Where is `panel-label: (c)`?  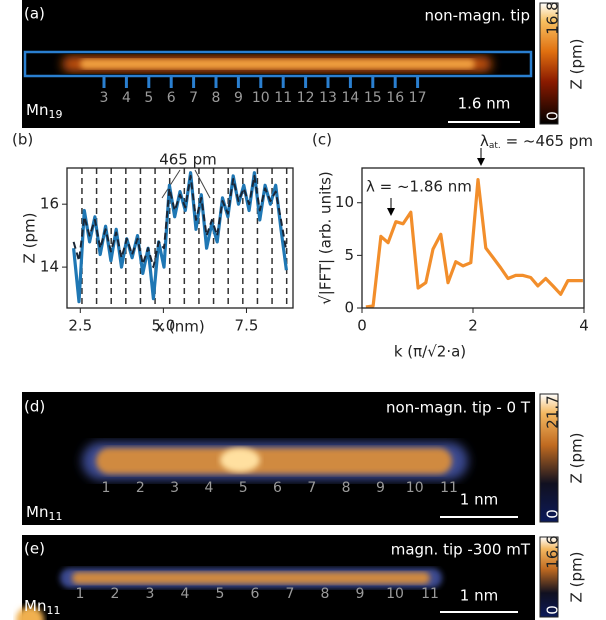 panel-label: (c) is located at coordinates (322, 140).